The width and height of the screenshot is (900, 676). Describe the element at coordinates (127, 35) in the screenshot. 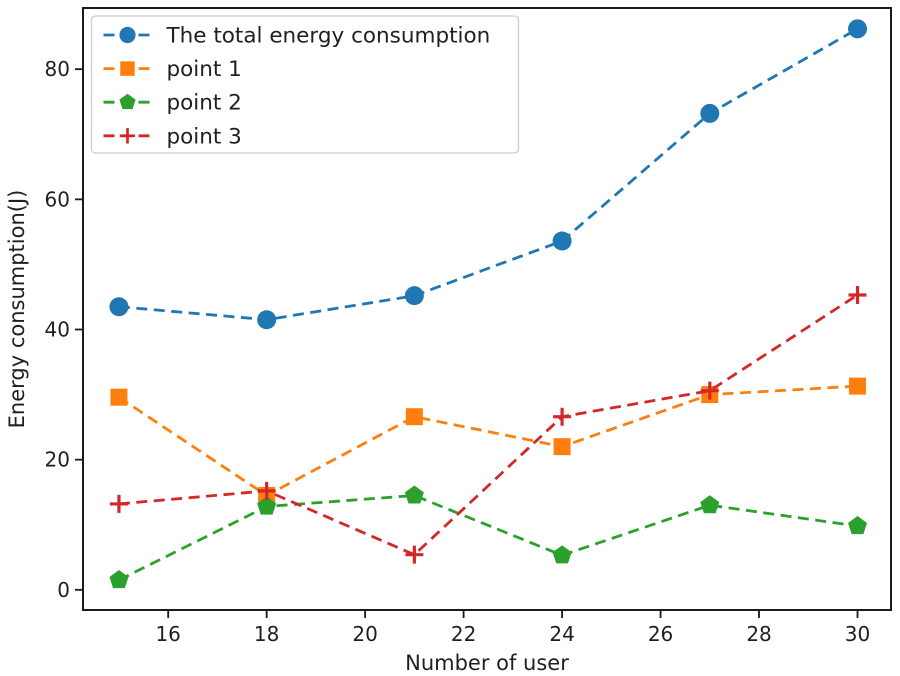

I see `legend-marker-the-total-energy-consumption` at that location.